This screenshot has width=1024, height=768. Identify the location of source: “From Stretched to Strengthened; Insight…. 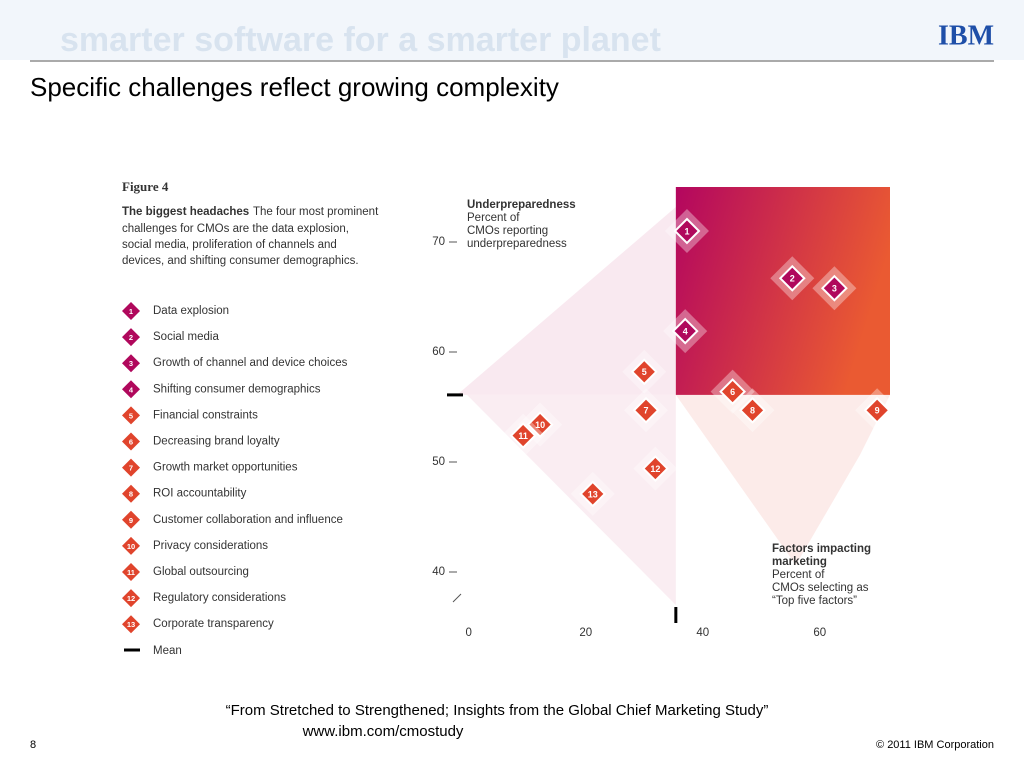
(497, 710).